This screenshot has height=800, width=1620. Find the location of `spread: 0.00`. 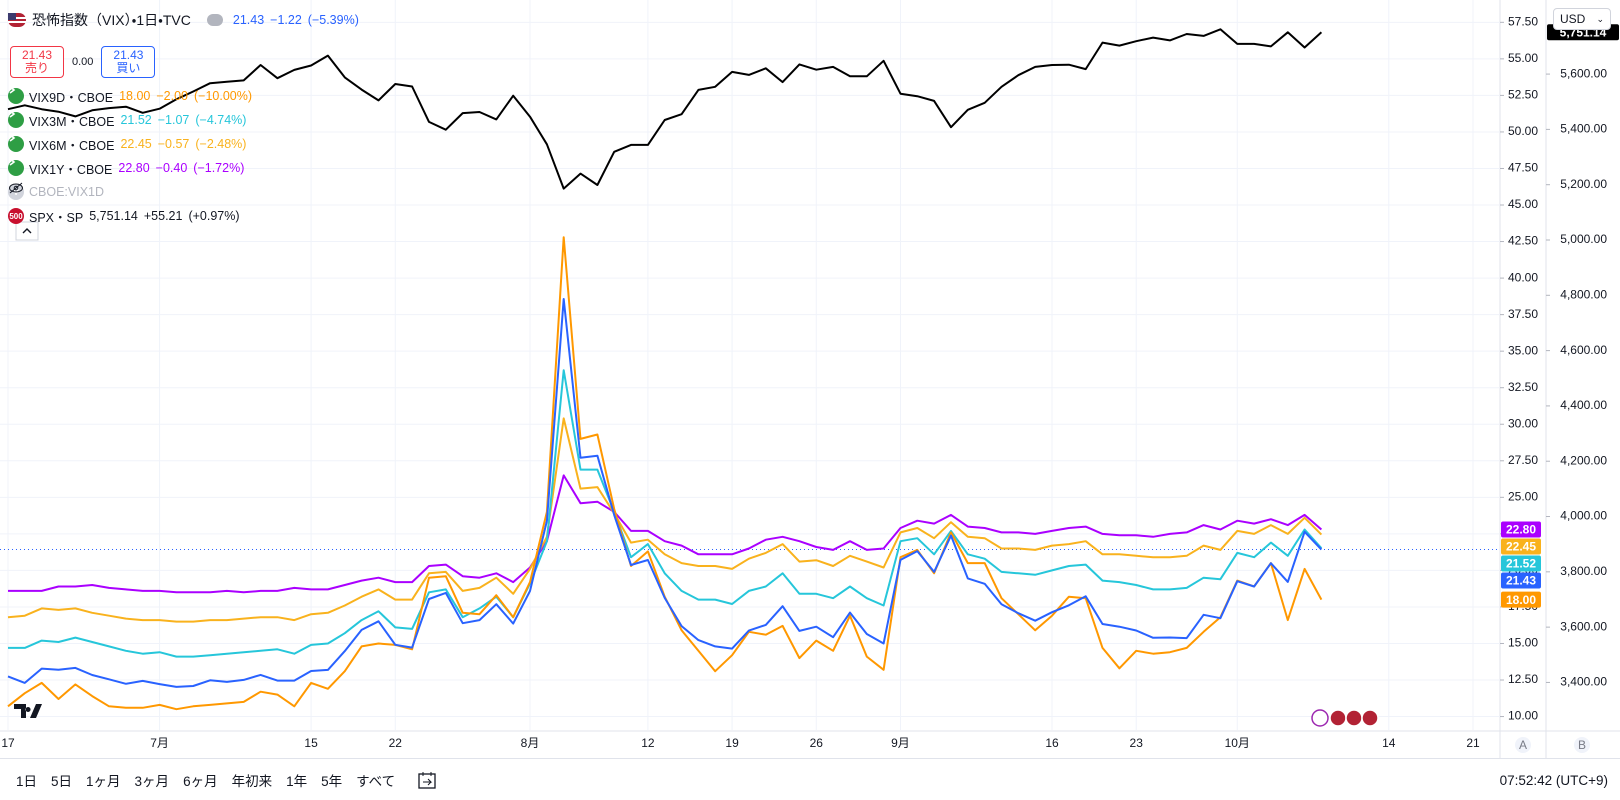

spread: 0.00 is located at coordinates (83, 62).